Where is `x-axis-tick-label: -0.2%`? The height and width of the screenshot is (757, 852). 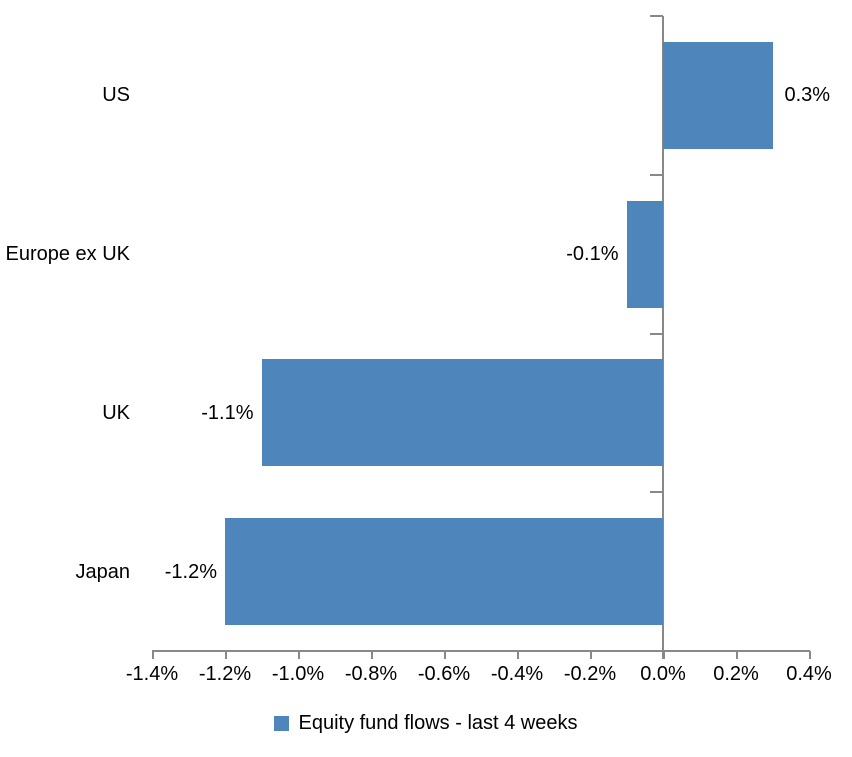
x-axis-tick-label: -0.2% is located at coordinates (590, 674).